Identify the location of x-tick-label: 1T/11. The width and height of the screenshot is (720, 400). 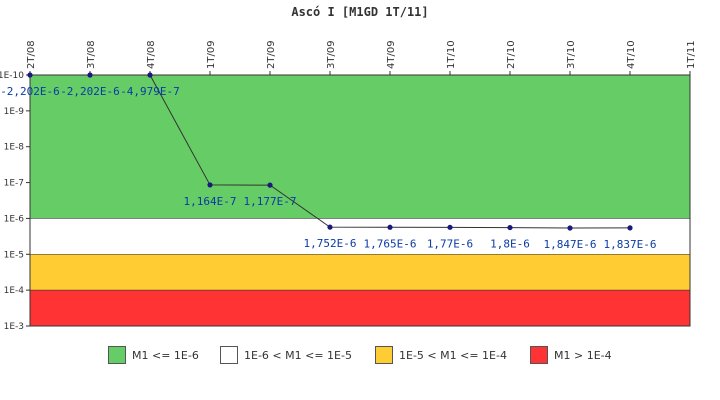
(691, 54).